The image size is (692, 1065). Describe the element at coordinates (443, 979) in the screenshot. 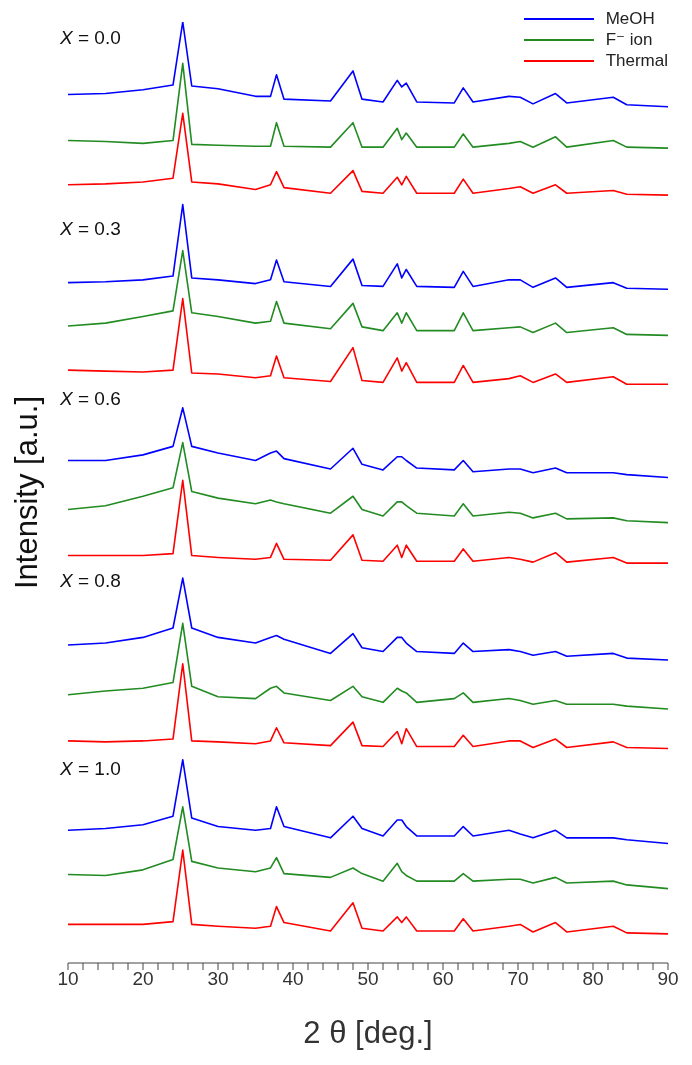

I see `x-tick-label: 60` at that location.